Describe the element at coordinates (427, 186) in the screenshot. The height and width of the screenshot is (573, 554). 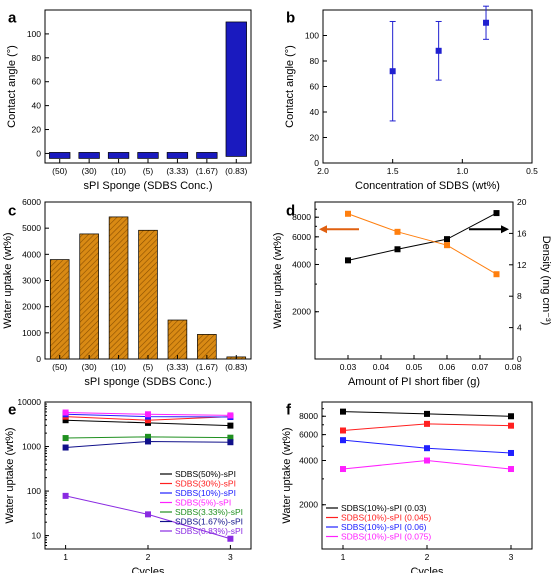
I see `x-axis-label: Concentration of SDBS (wt%)` at that location.